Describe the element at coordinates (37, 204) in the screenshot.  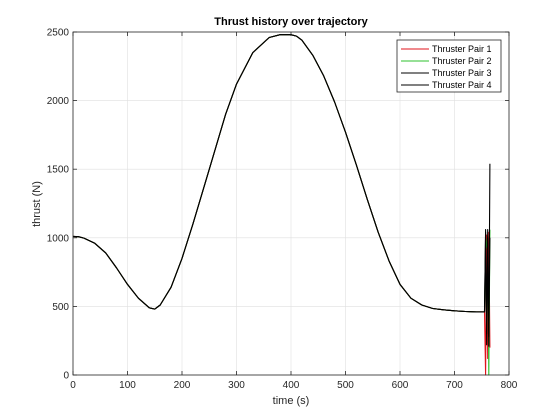
I see `y-axis-label: thrust (N)` at that location.